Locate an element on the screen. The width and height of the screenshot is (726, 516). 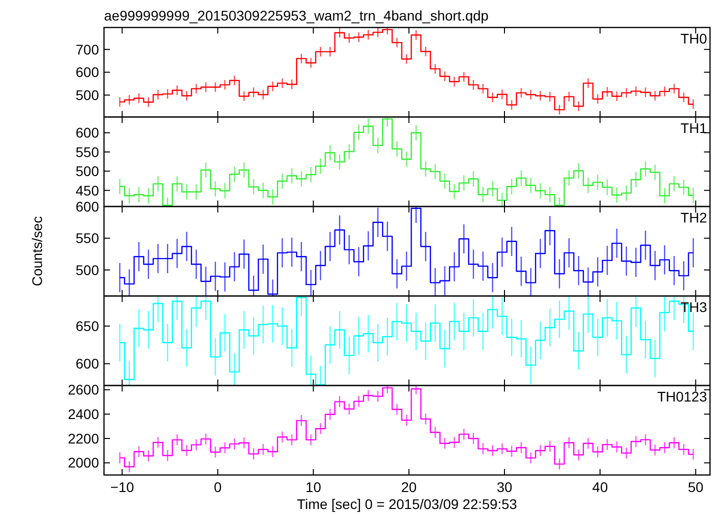
x-tick-label: 10 is located at coordinates (314, 487).